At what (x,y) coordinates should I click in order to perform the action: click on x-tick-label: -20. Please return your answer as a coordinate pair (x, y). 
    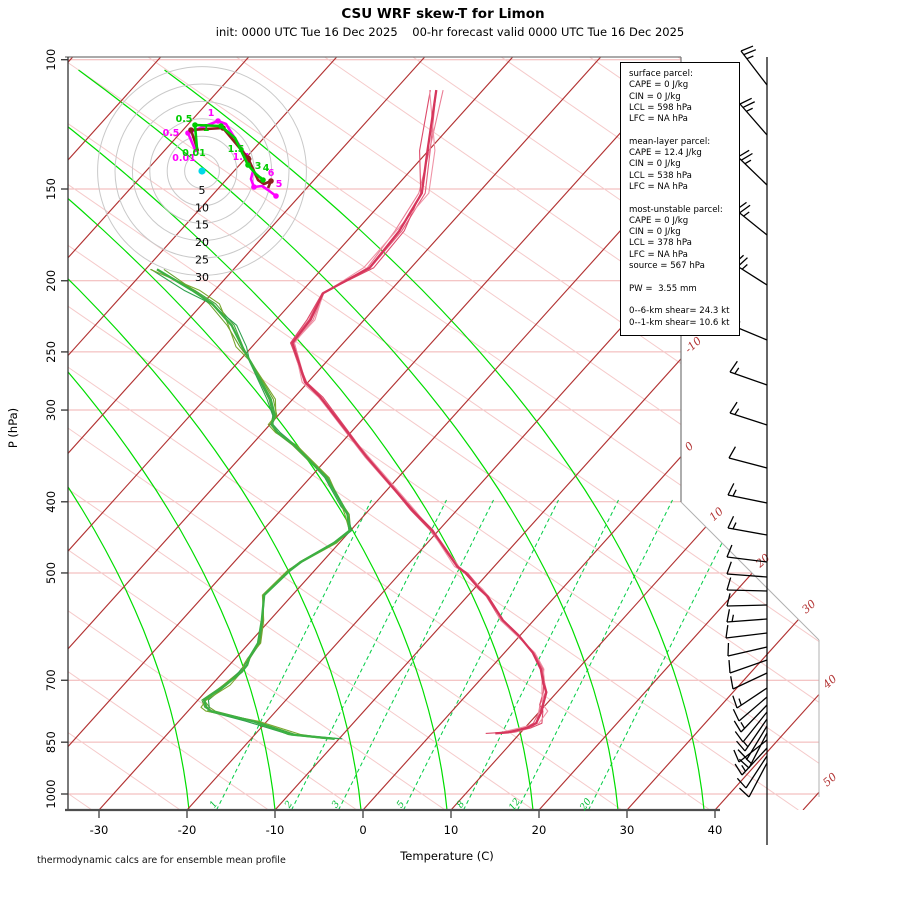
    Looking at the image, I should click on (187, 830).